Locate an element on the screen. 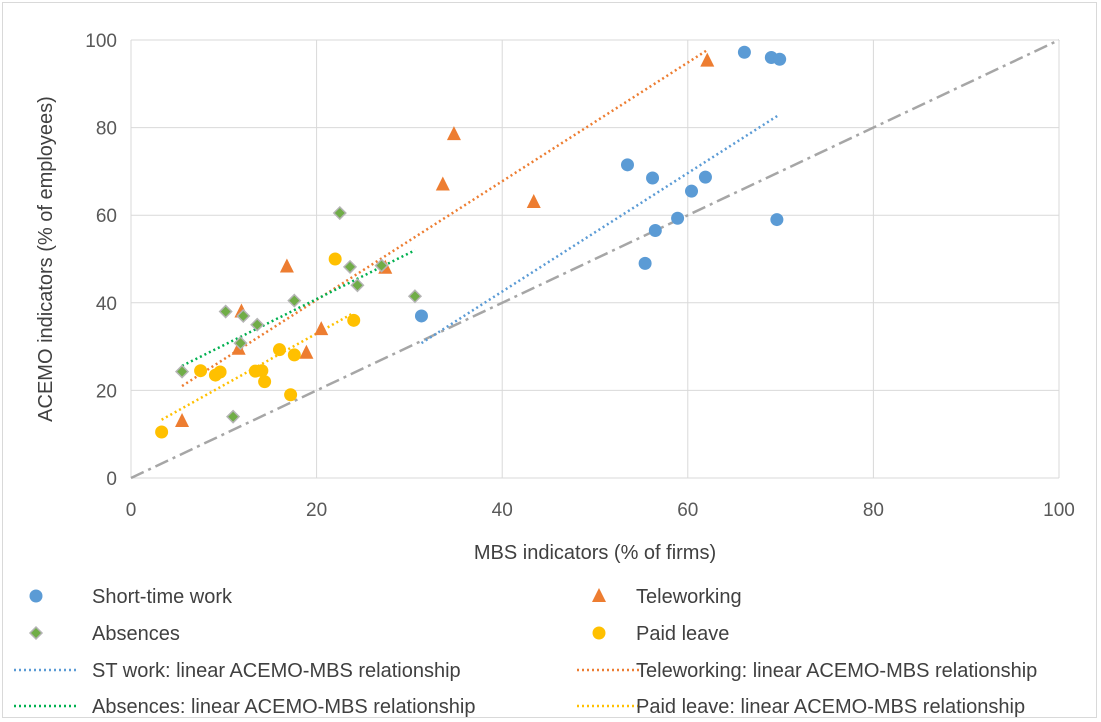 Image resolution: width=1101 pixels, height=722 pixels. x-tick-label: 20 is located at coordinates (316, 510).